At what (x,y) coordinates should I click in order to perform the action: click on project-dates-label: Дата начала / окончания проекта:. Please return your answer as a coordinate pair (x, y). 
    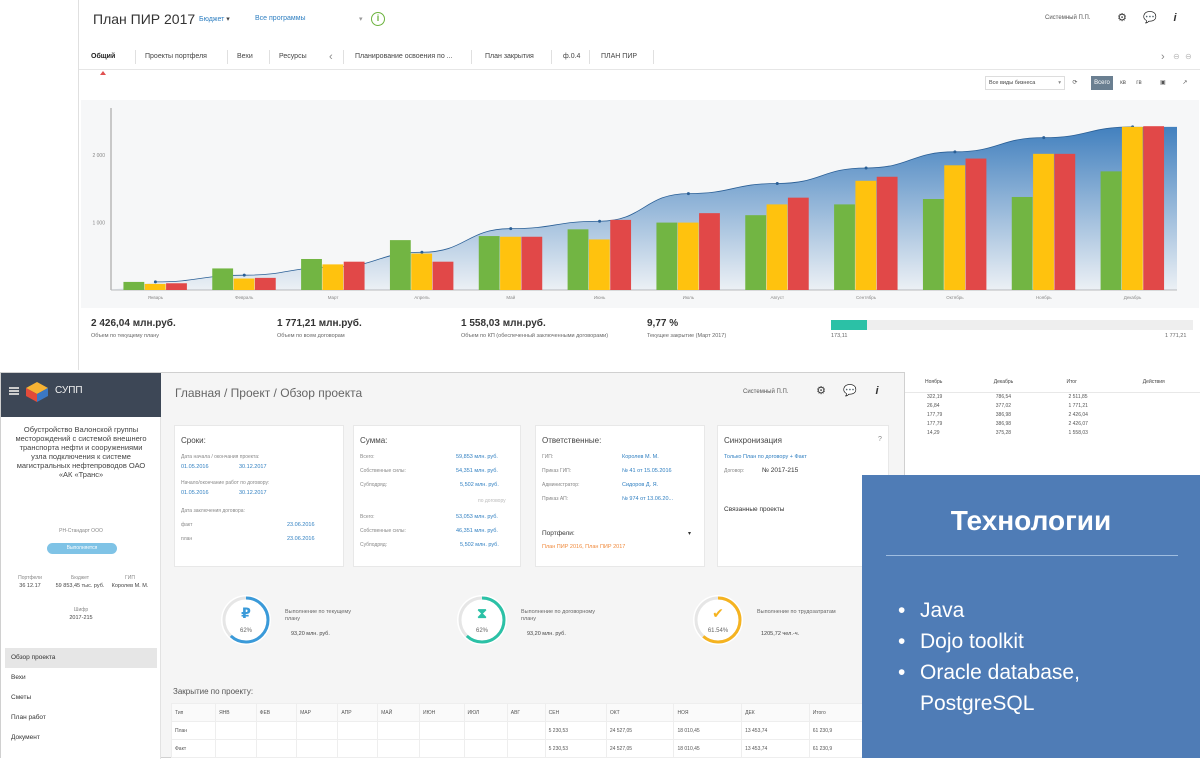
    Looking at the image, I should click on (220, 457).